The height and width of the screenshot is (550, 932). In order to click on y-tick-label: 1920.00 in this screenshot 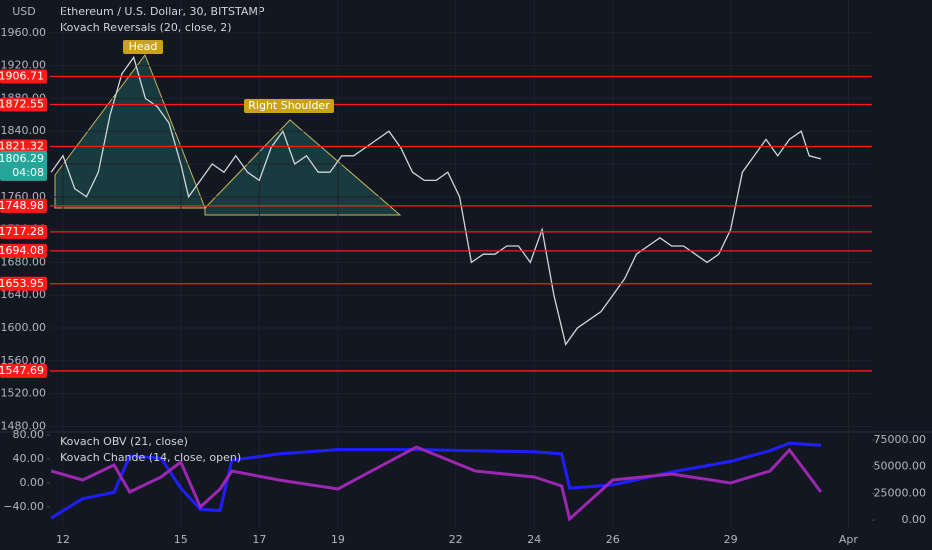, I will do `click(24, 65)`.